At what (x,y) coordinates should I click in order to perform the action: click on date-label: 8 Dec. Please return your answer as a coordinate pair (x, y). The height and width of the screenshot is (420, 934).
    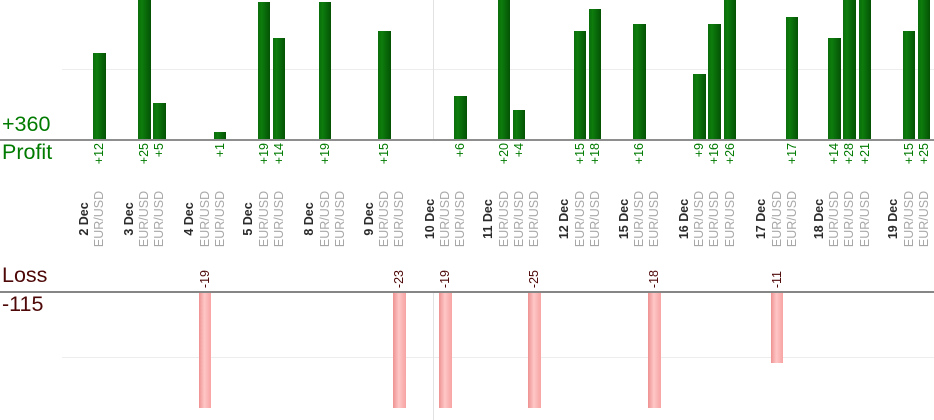
    Looking at the image, I should click on (309, 219).